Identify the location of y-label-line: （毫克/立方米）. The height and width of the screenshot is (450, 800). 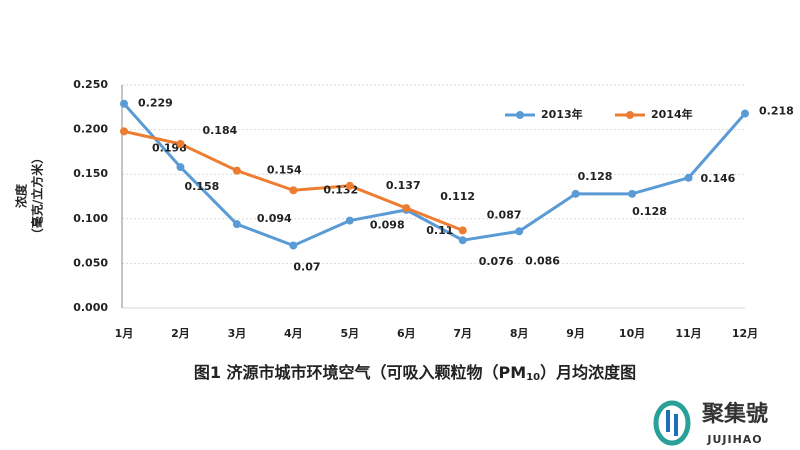
(37, 196).